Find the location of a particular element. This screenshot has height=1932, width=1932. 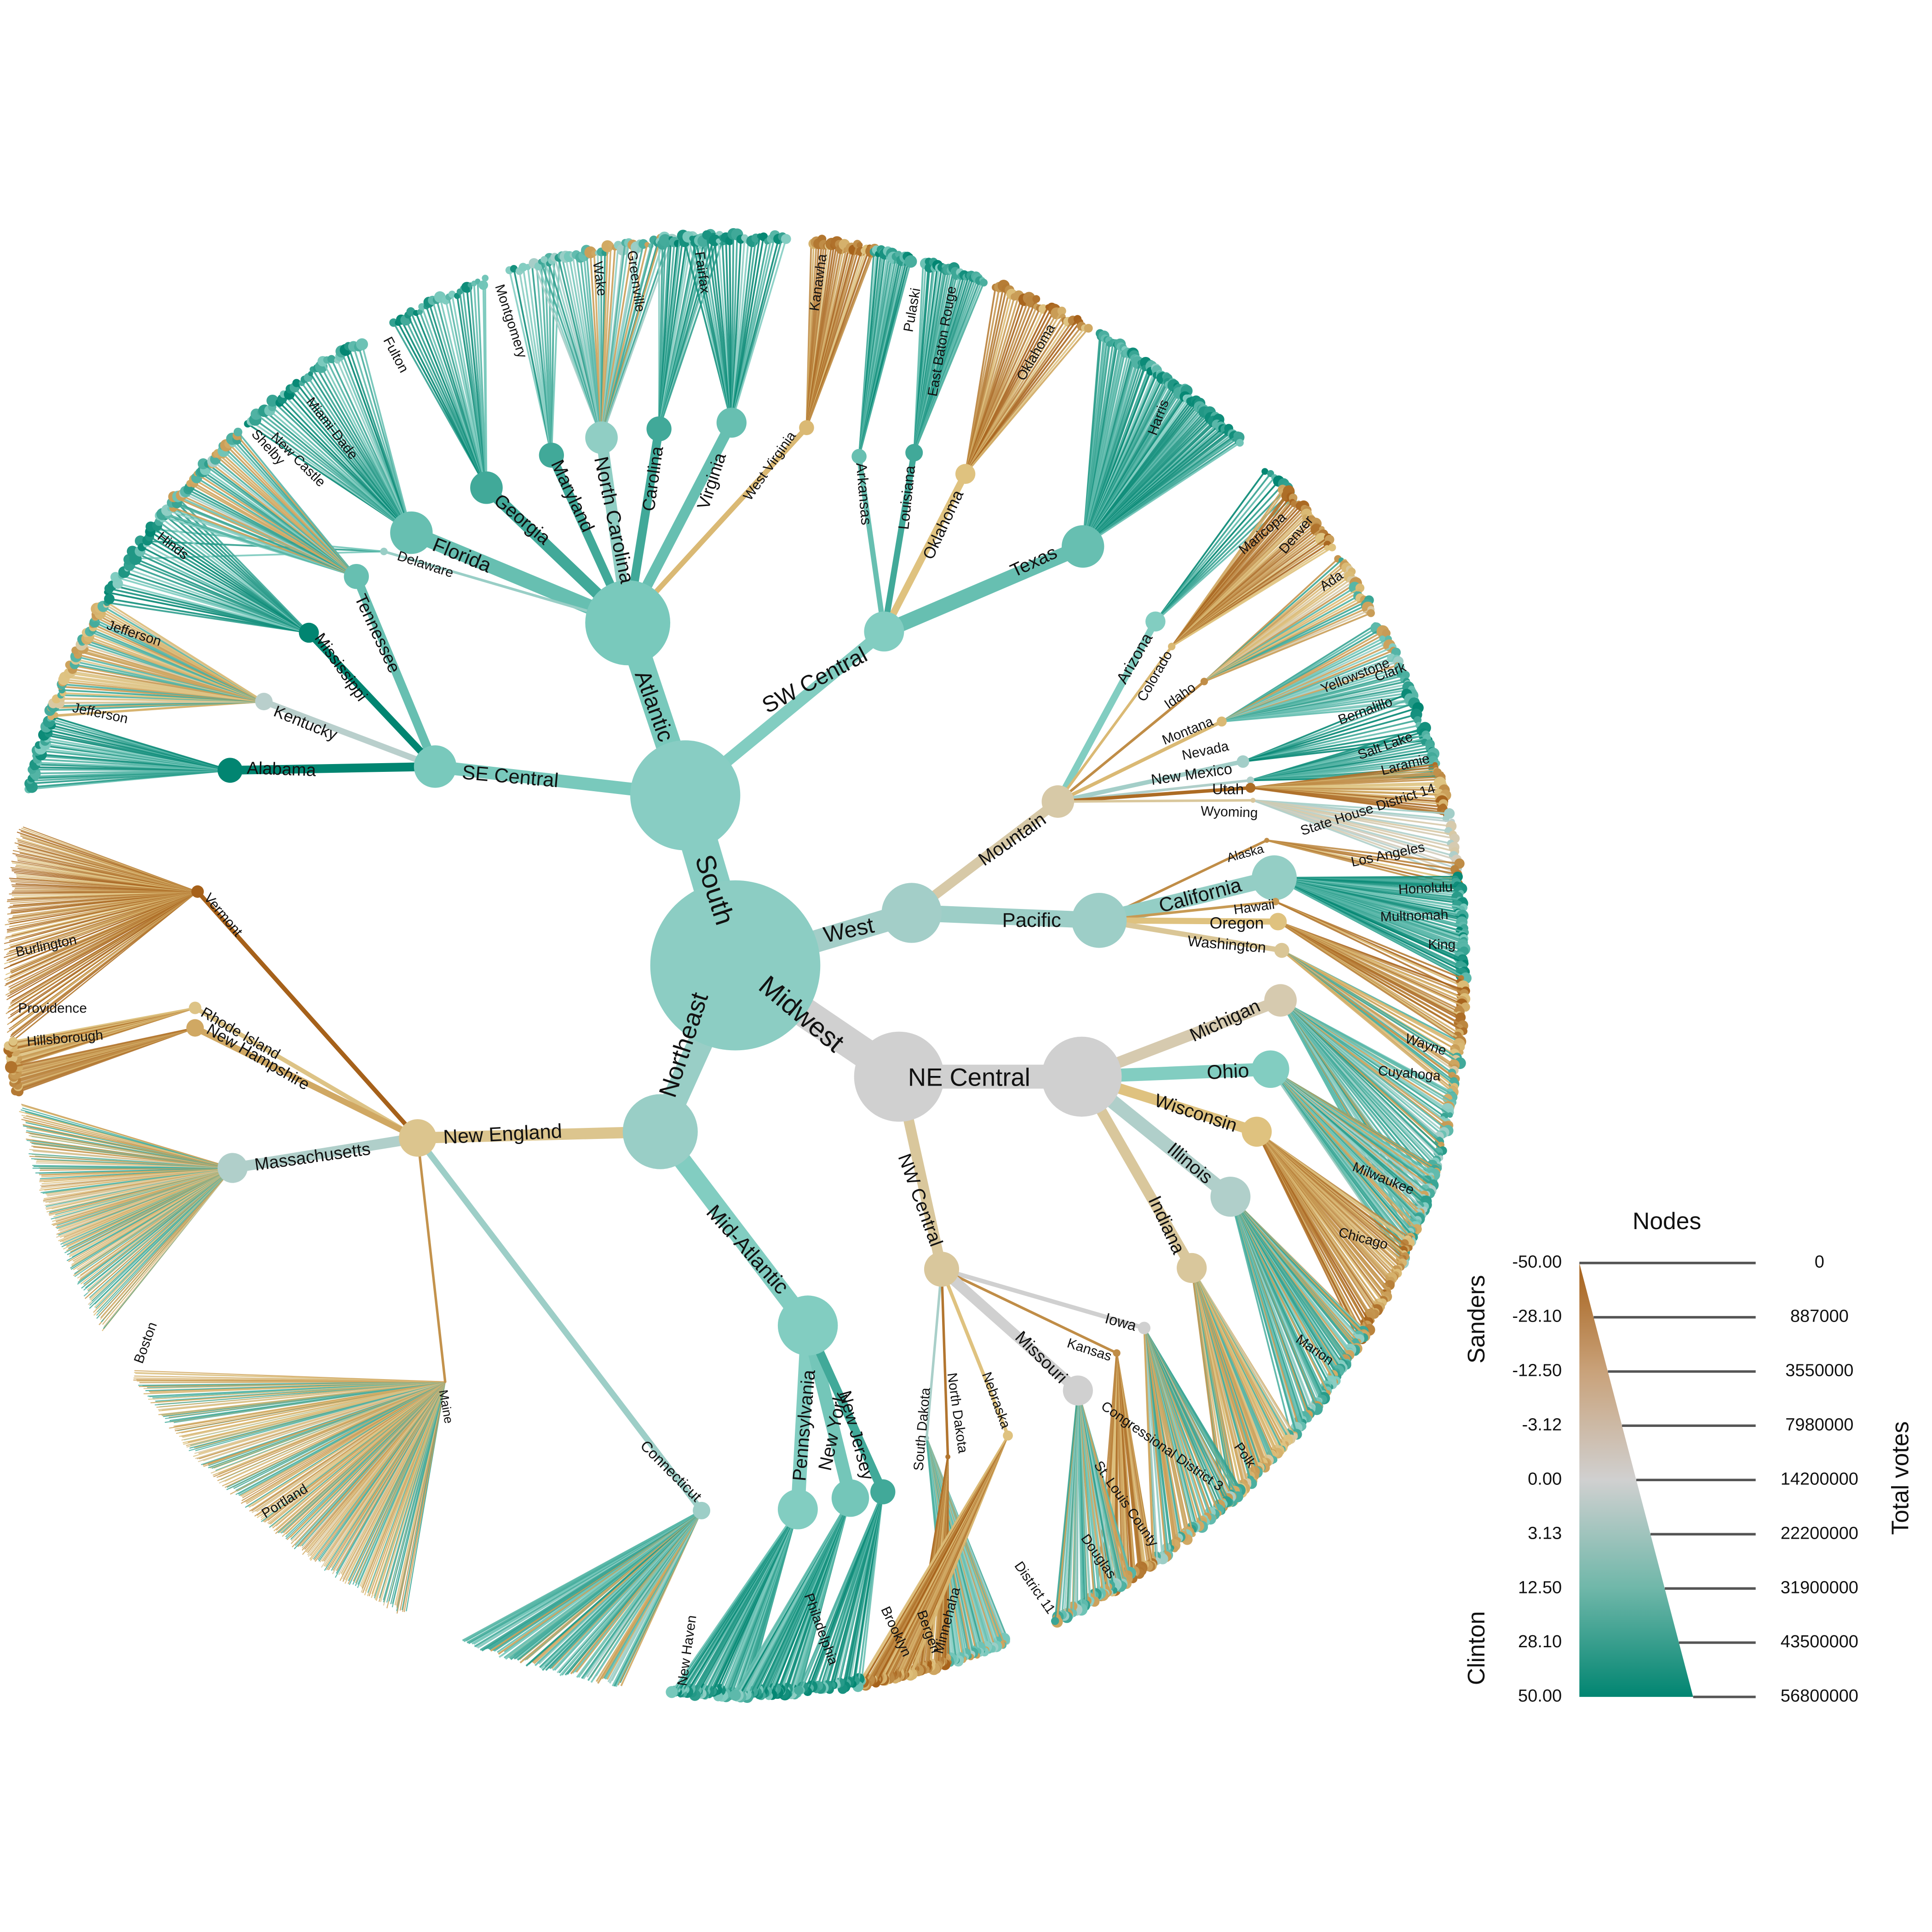

state-label: New Hampshire is located at coordinates (258, 1056).